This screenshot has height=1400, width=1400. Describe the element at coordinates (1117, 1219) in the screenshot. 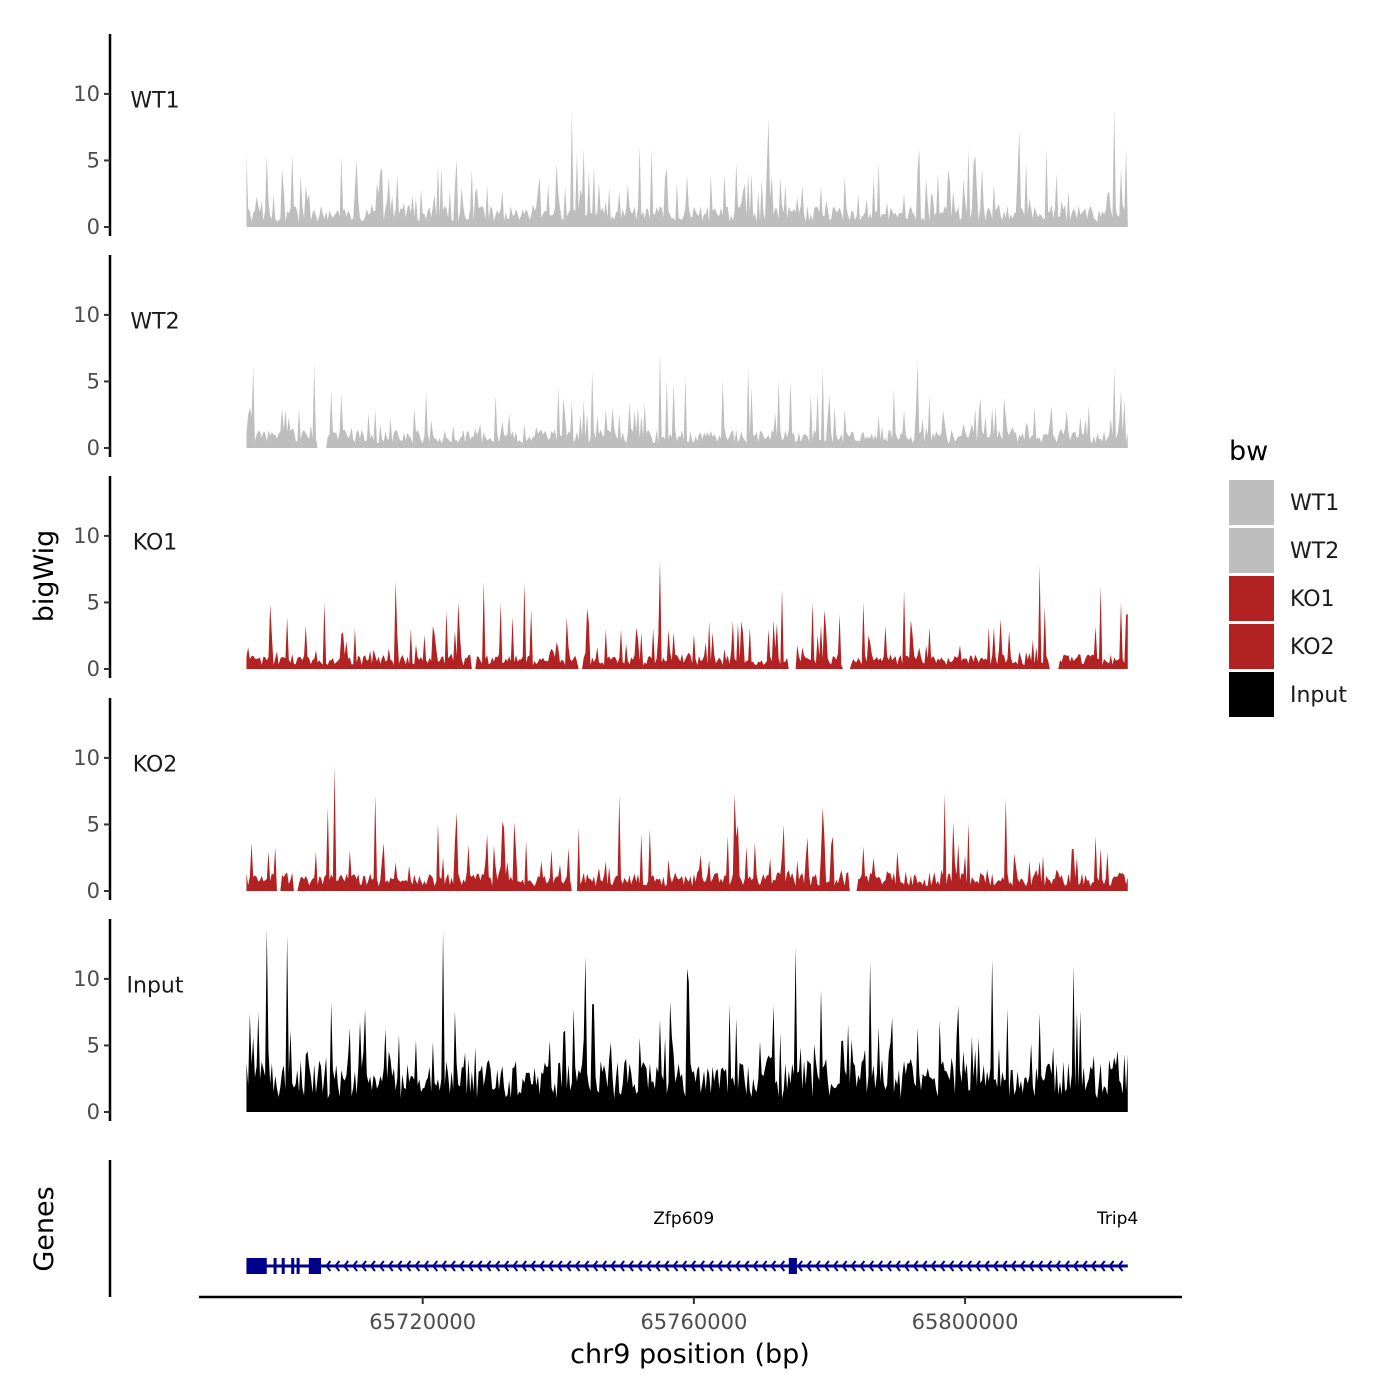

I see `gene-label-trip4: Trip4` at that location.